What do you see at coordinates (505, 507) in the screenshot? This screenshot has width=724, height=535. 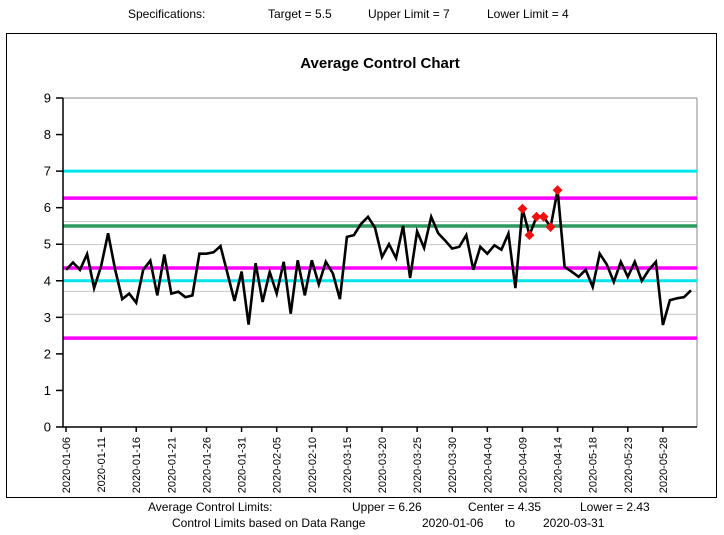 I see `control-limit-center: Center = 4.35` at bounding box center [505, 507].